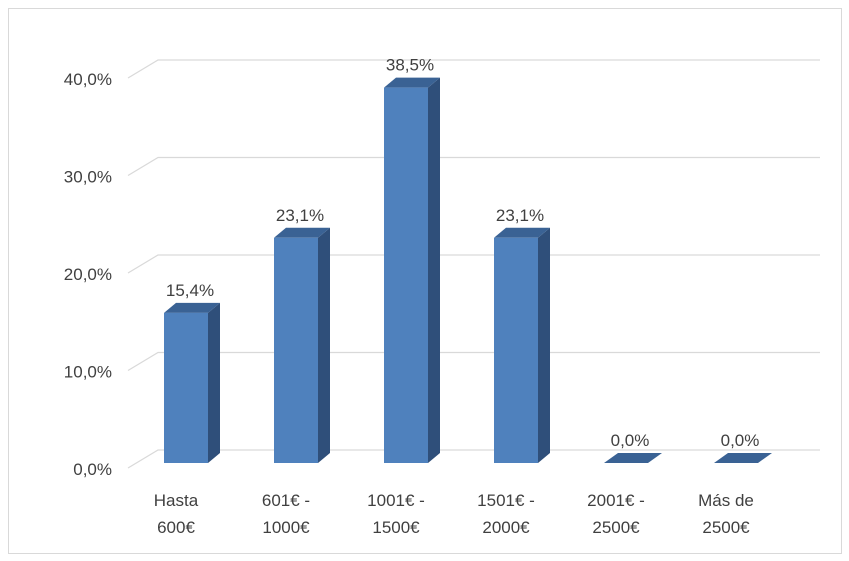  What do you see at coordinates (190, 290) in the screenshot?
I see `data-label: 15,4%` at bounding box center [190, 290].